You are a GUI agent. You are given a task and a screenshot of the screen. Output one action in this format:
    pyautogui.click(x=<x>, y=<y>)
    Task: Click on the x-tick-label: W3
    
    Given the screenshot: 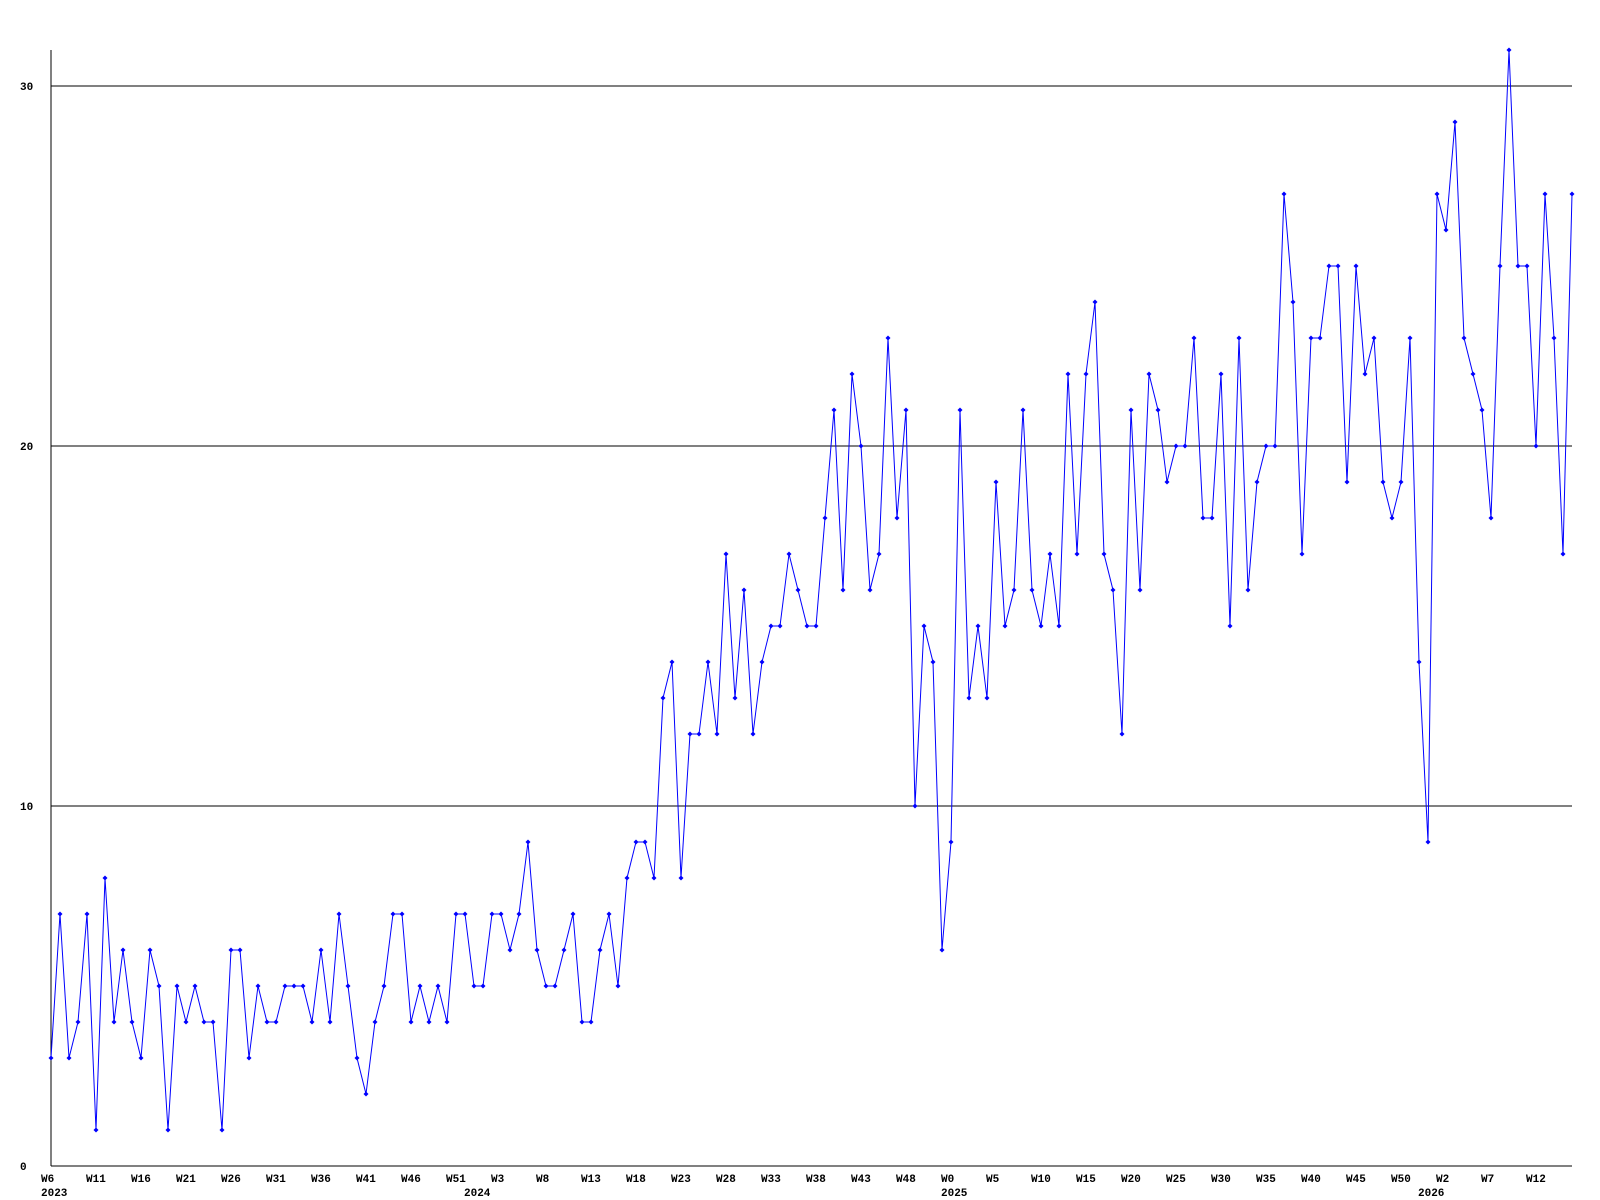 What is the action you would take?
    pyautogui.click(x=498, y=1180)
    